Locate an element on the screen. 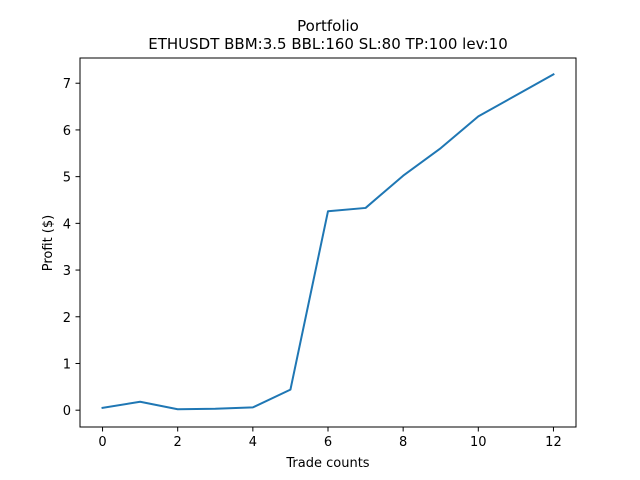 The height and width of the screenshot is (480, 640). chart-title: Portfolio is located at coordinates (328, 26).